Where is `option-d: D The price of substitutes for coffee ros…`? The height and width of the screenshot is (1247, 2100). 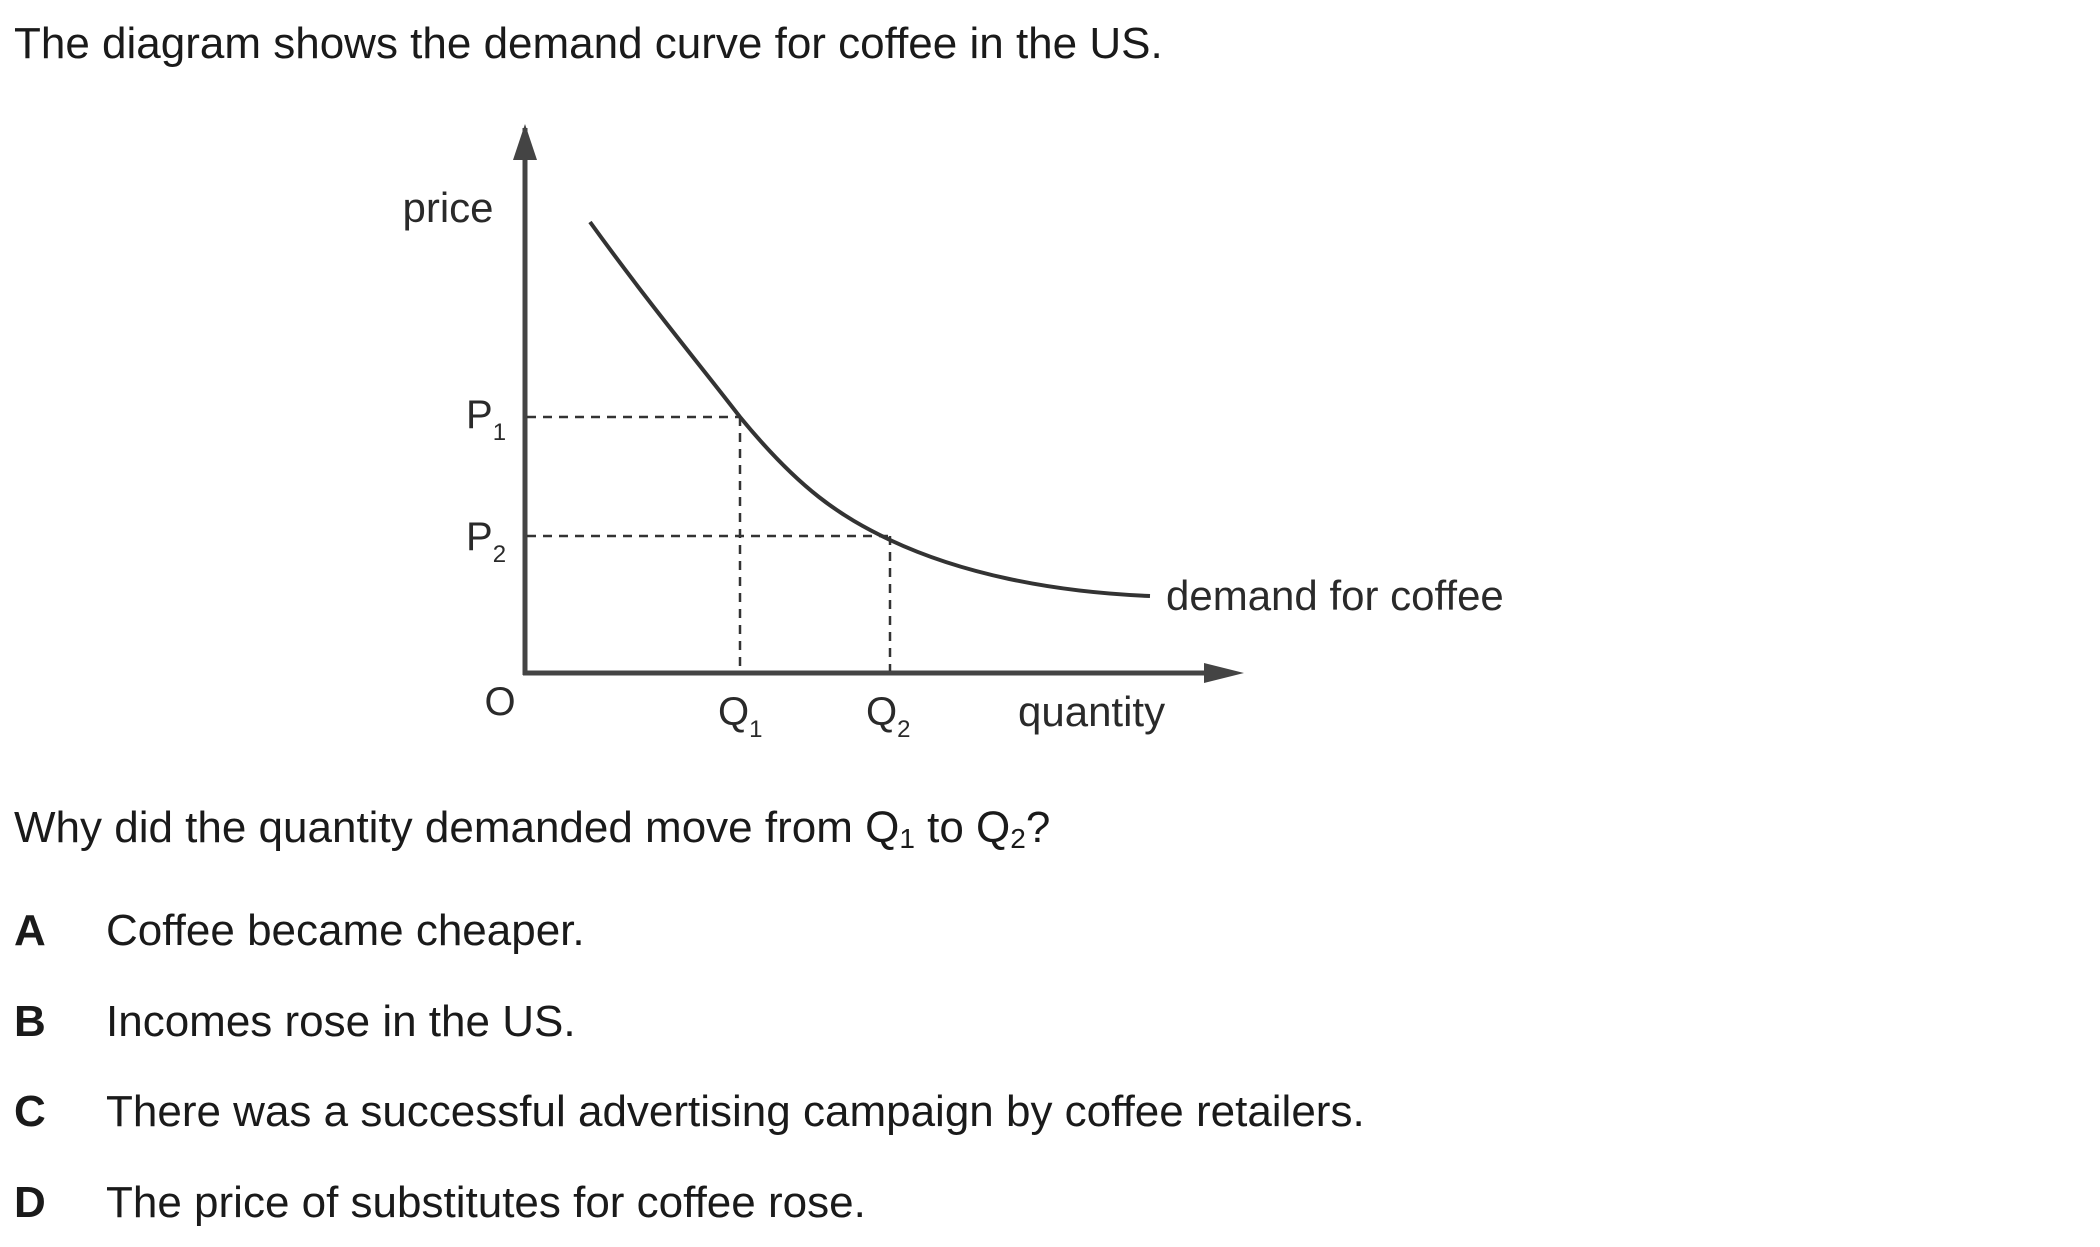
option-d: D The price of substitutes for coffee ros… is located at coordinates (440, 1203).